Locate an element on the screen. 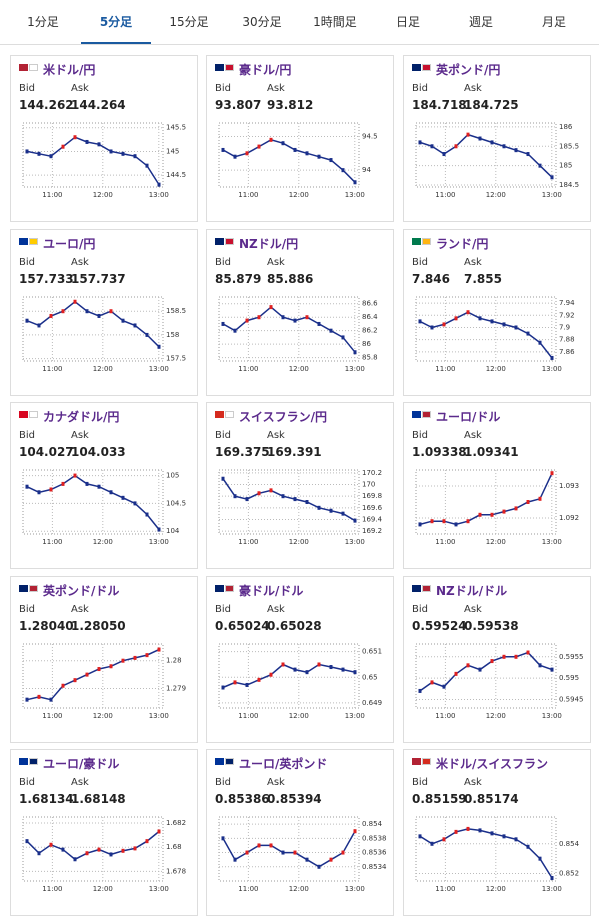  pair-title: NZドル/ドル is located at coordinates (472, 591).